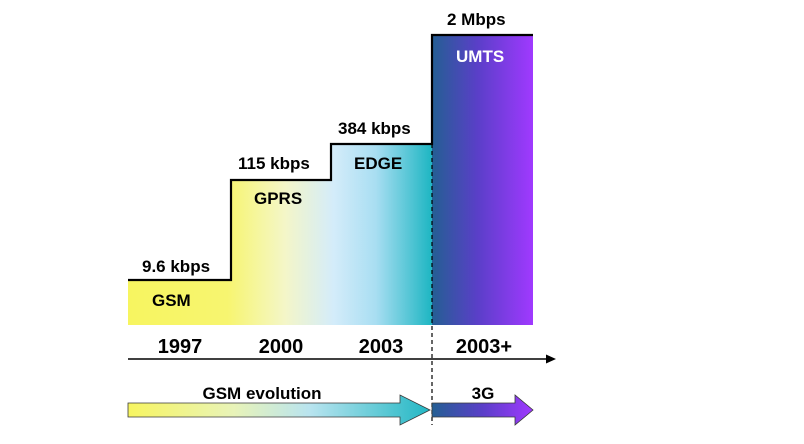 This screenshot has height=444, width=804. Describe the element at coordinates (274, 163) in the screenshot. I see `speed-label-gprs: 115 kbps` at that location.